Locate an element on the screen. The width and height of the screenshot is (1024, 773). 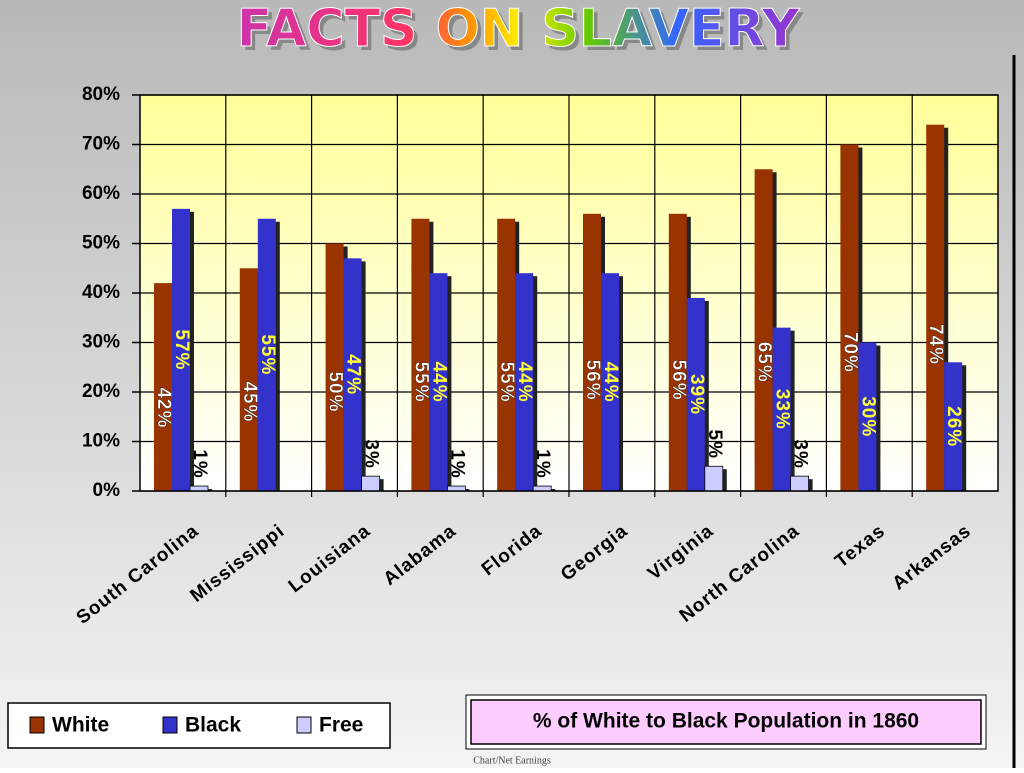
value-label: 33% is located at coordinates (782, 409).